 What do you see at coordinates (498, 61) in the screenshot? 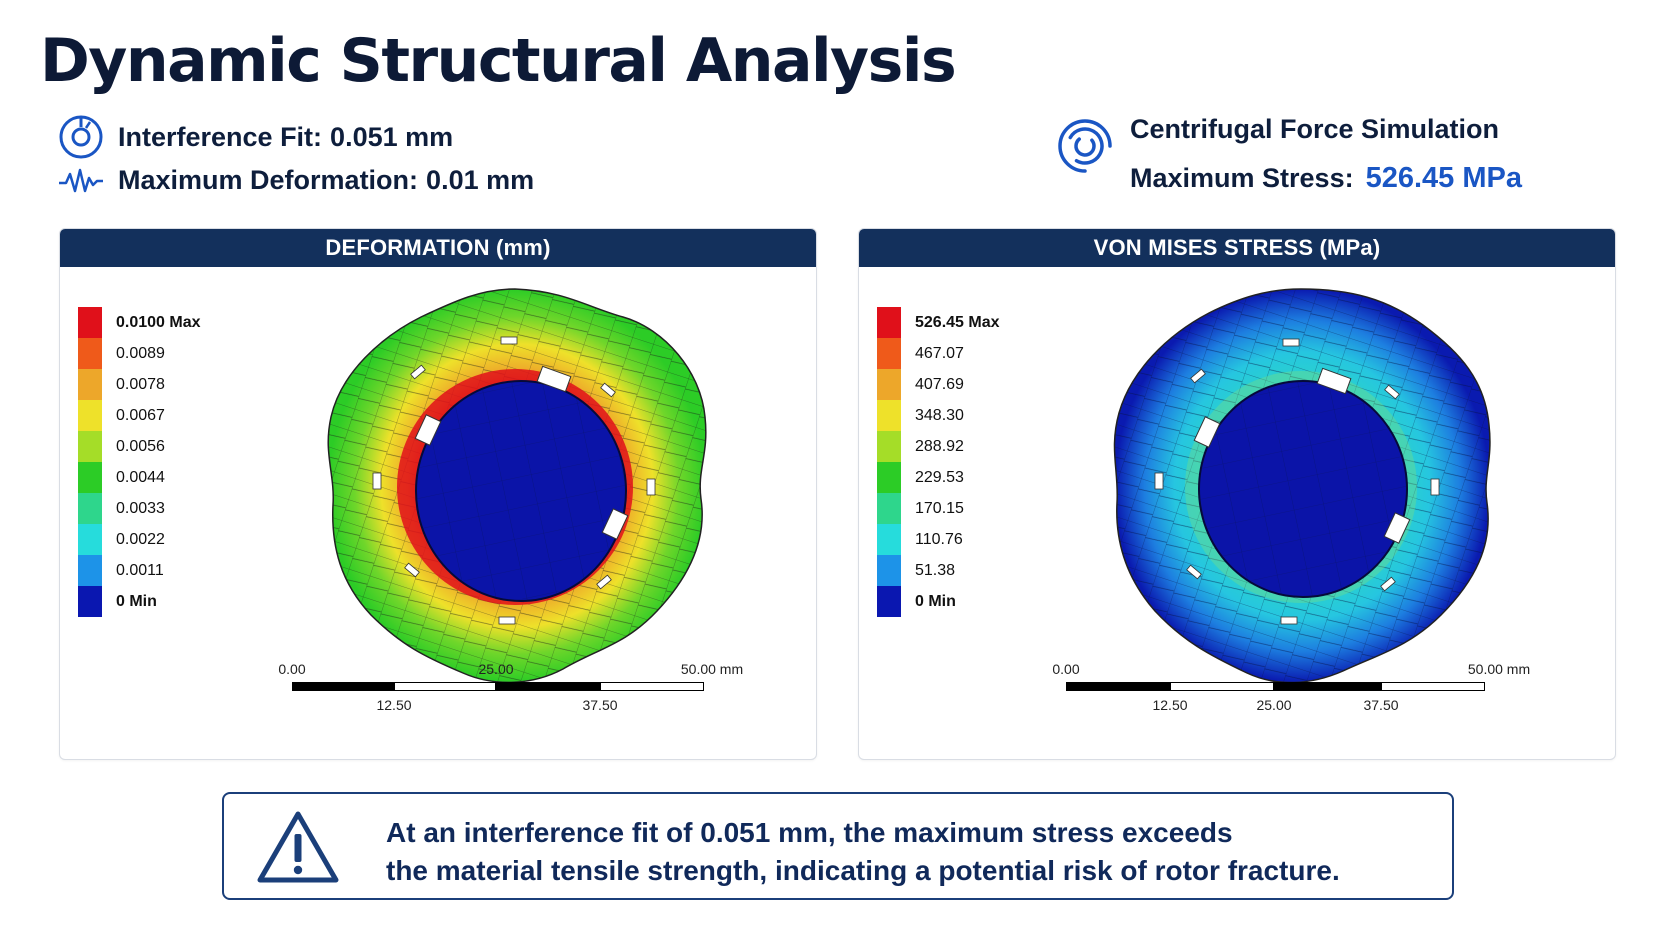
I see `page-title: Dynamic Structural Analysis` at bounding box center [498, 61].